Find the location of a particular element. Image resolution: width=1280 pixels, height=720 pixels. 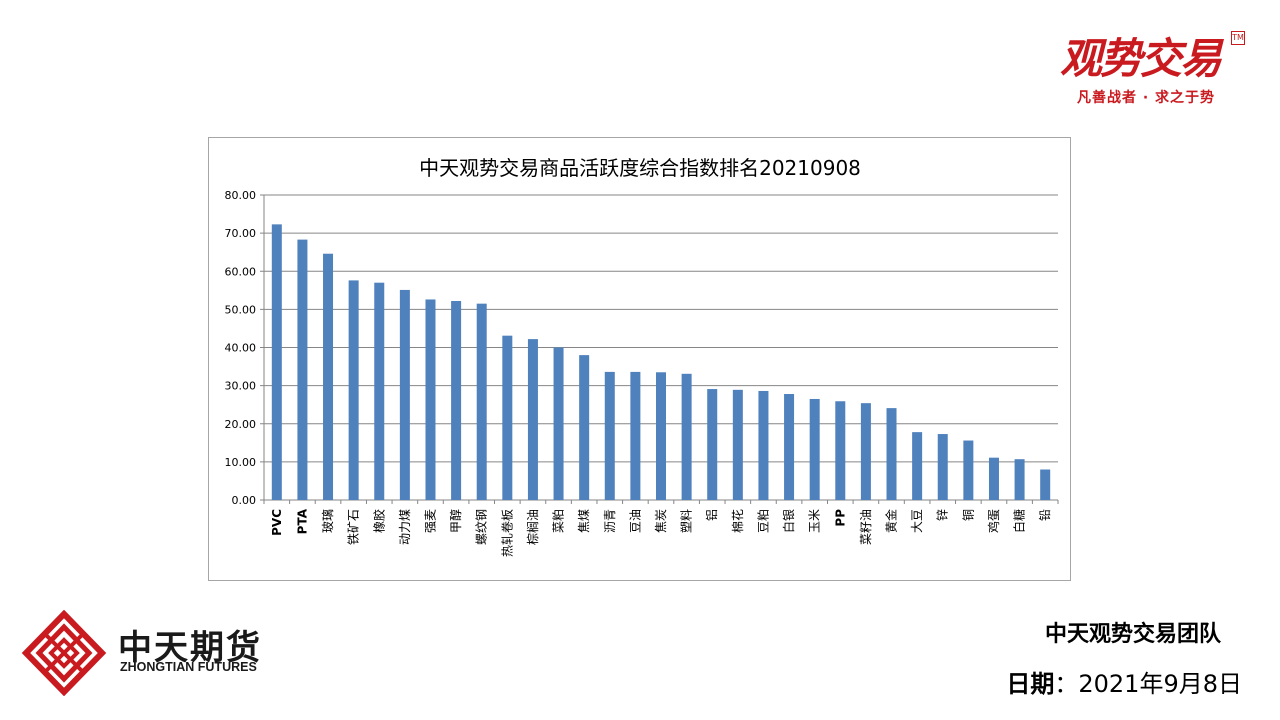

x-tick-label: 菜粕 is located at coordinates (558, 521).